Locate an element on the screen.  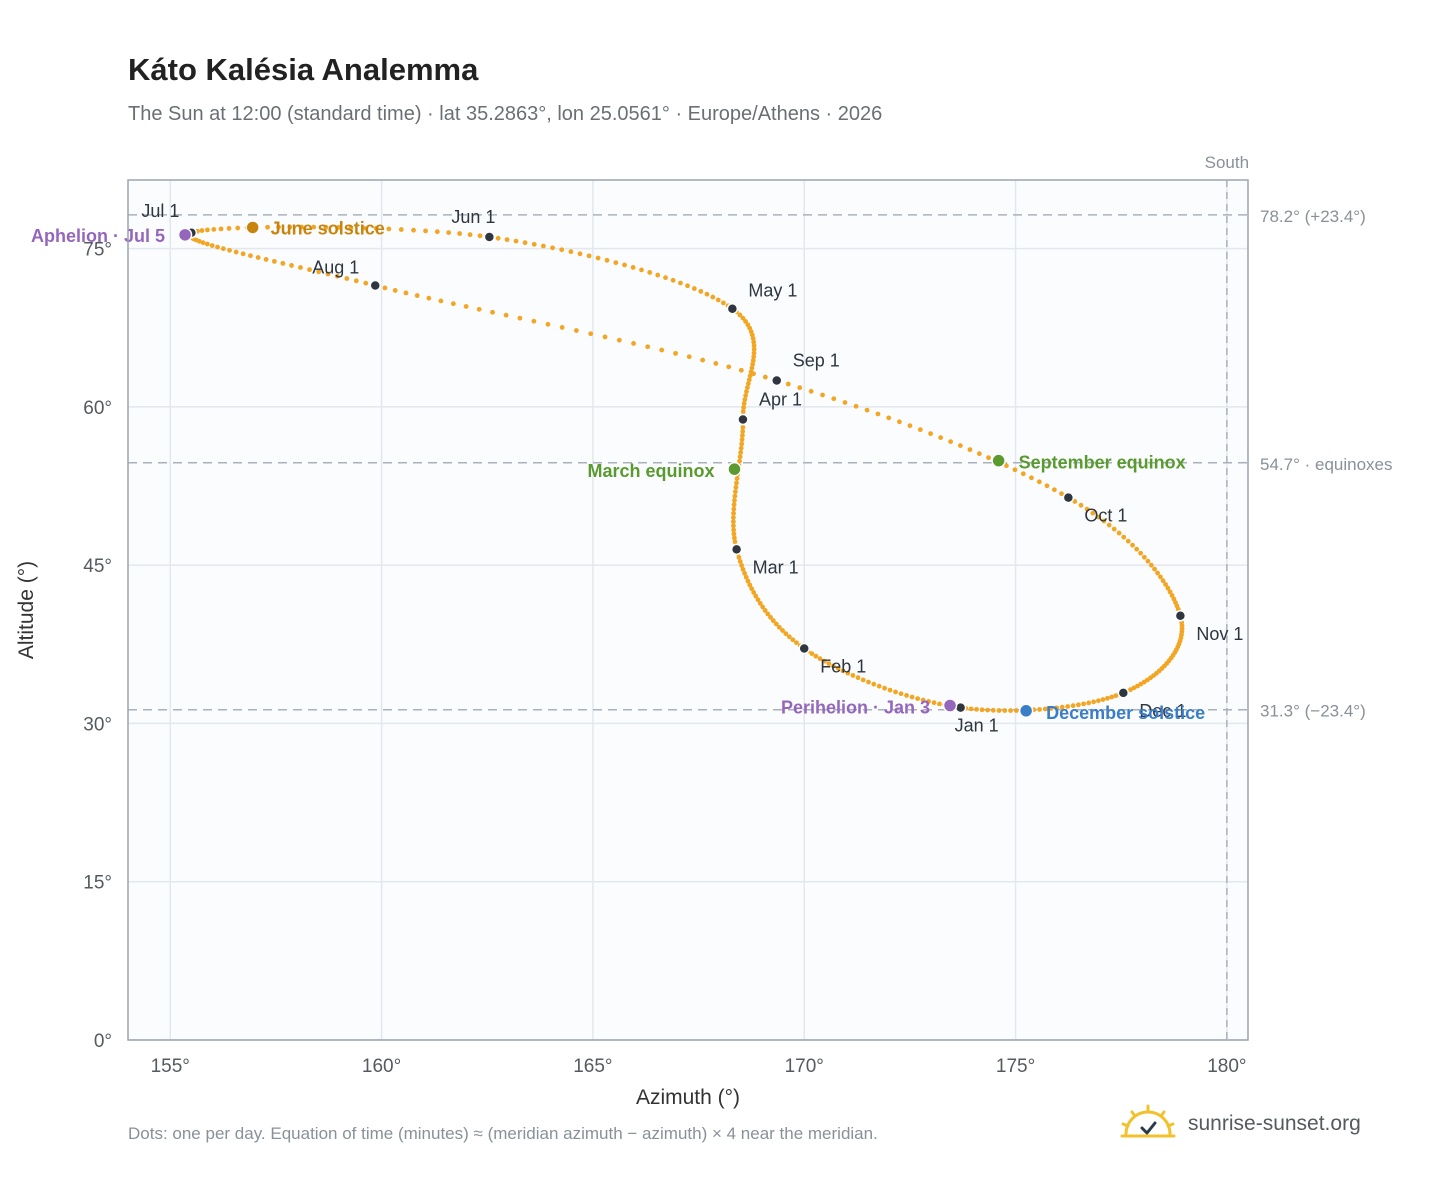
x-tick-label: 180° is located at coordinates (1226, 1066).